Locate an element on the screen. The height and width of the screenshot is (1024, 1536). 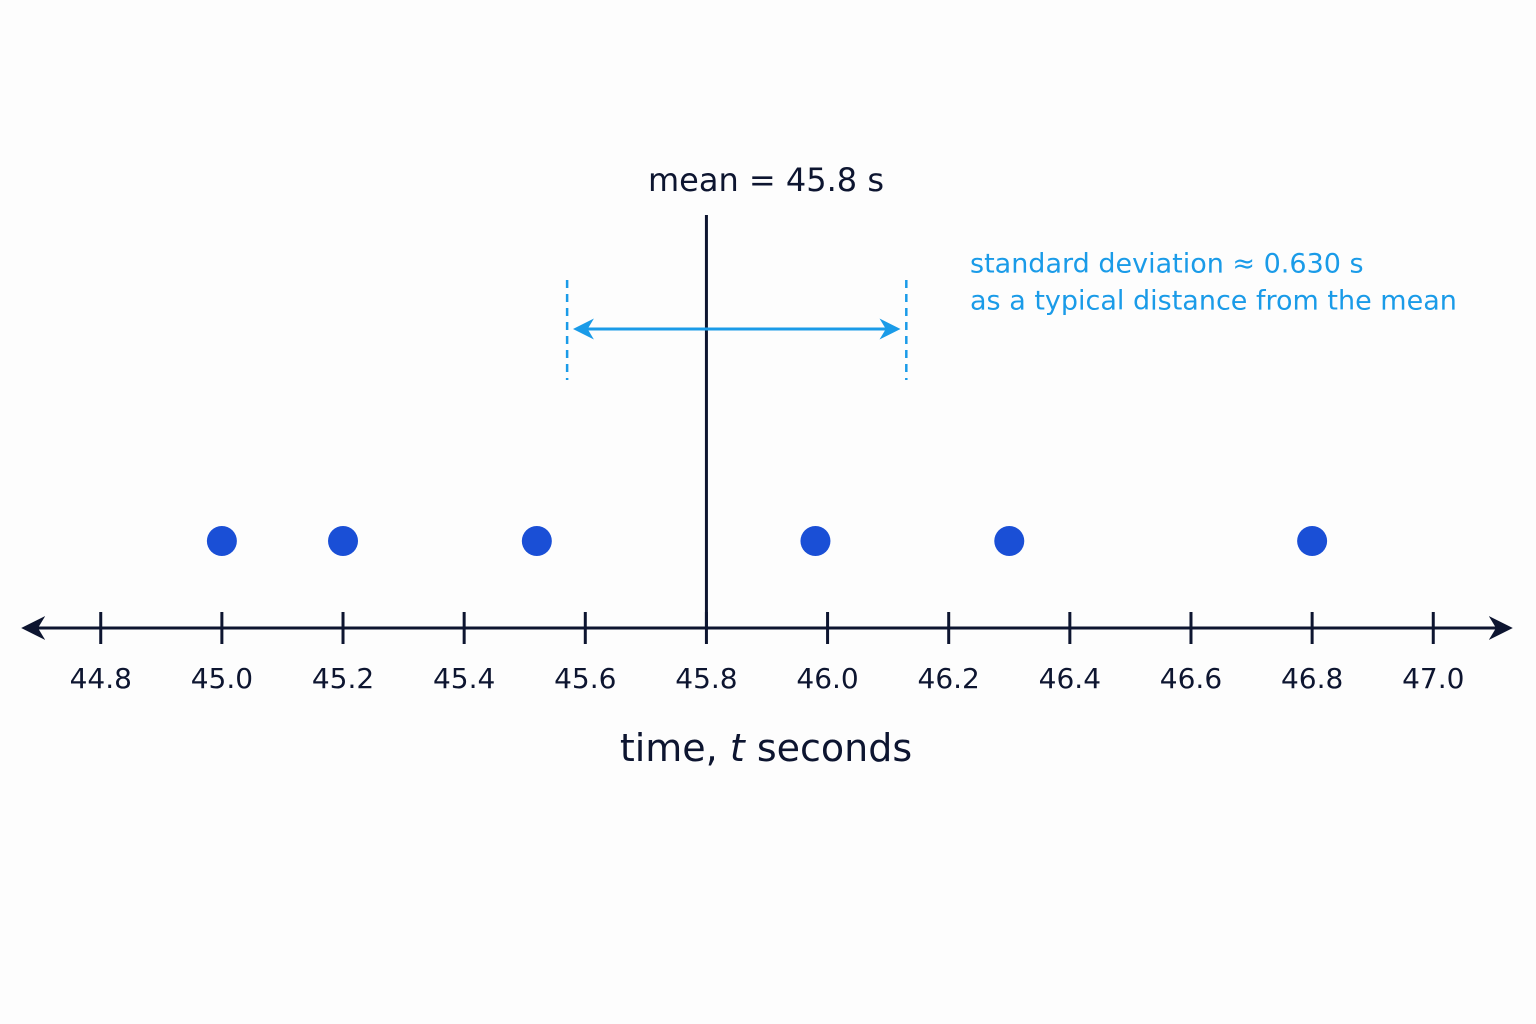
x-tick-label: 45.0 is located at coordinates (222, 678).